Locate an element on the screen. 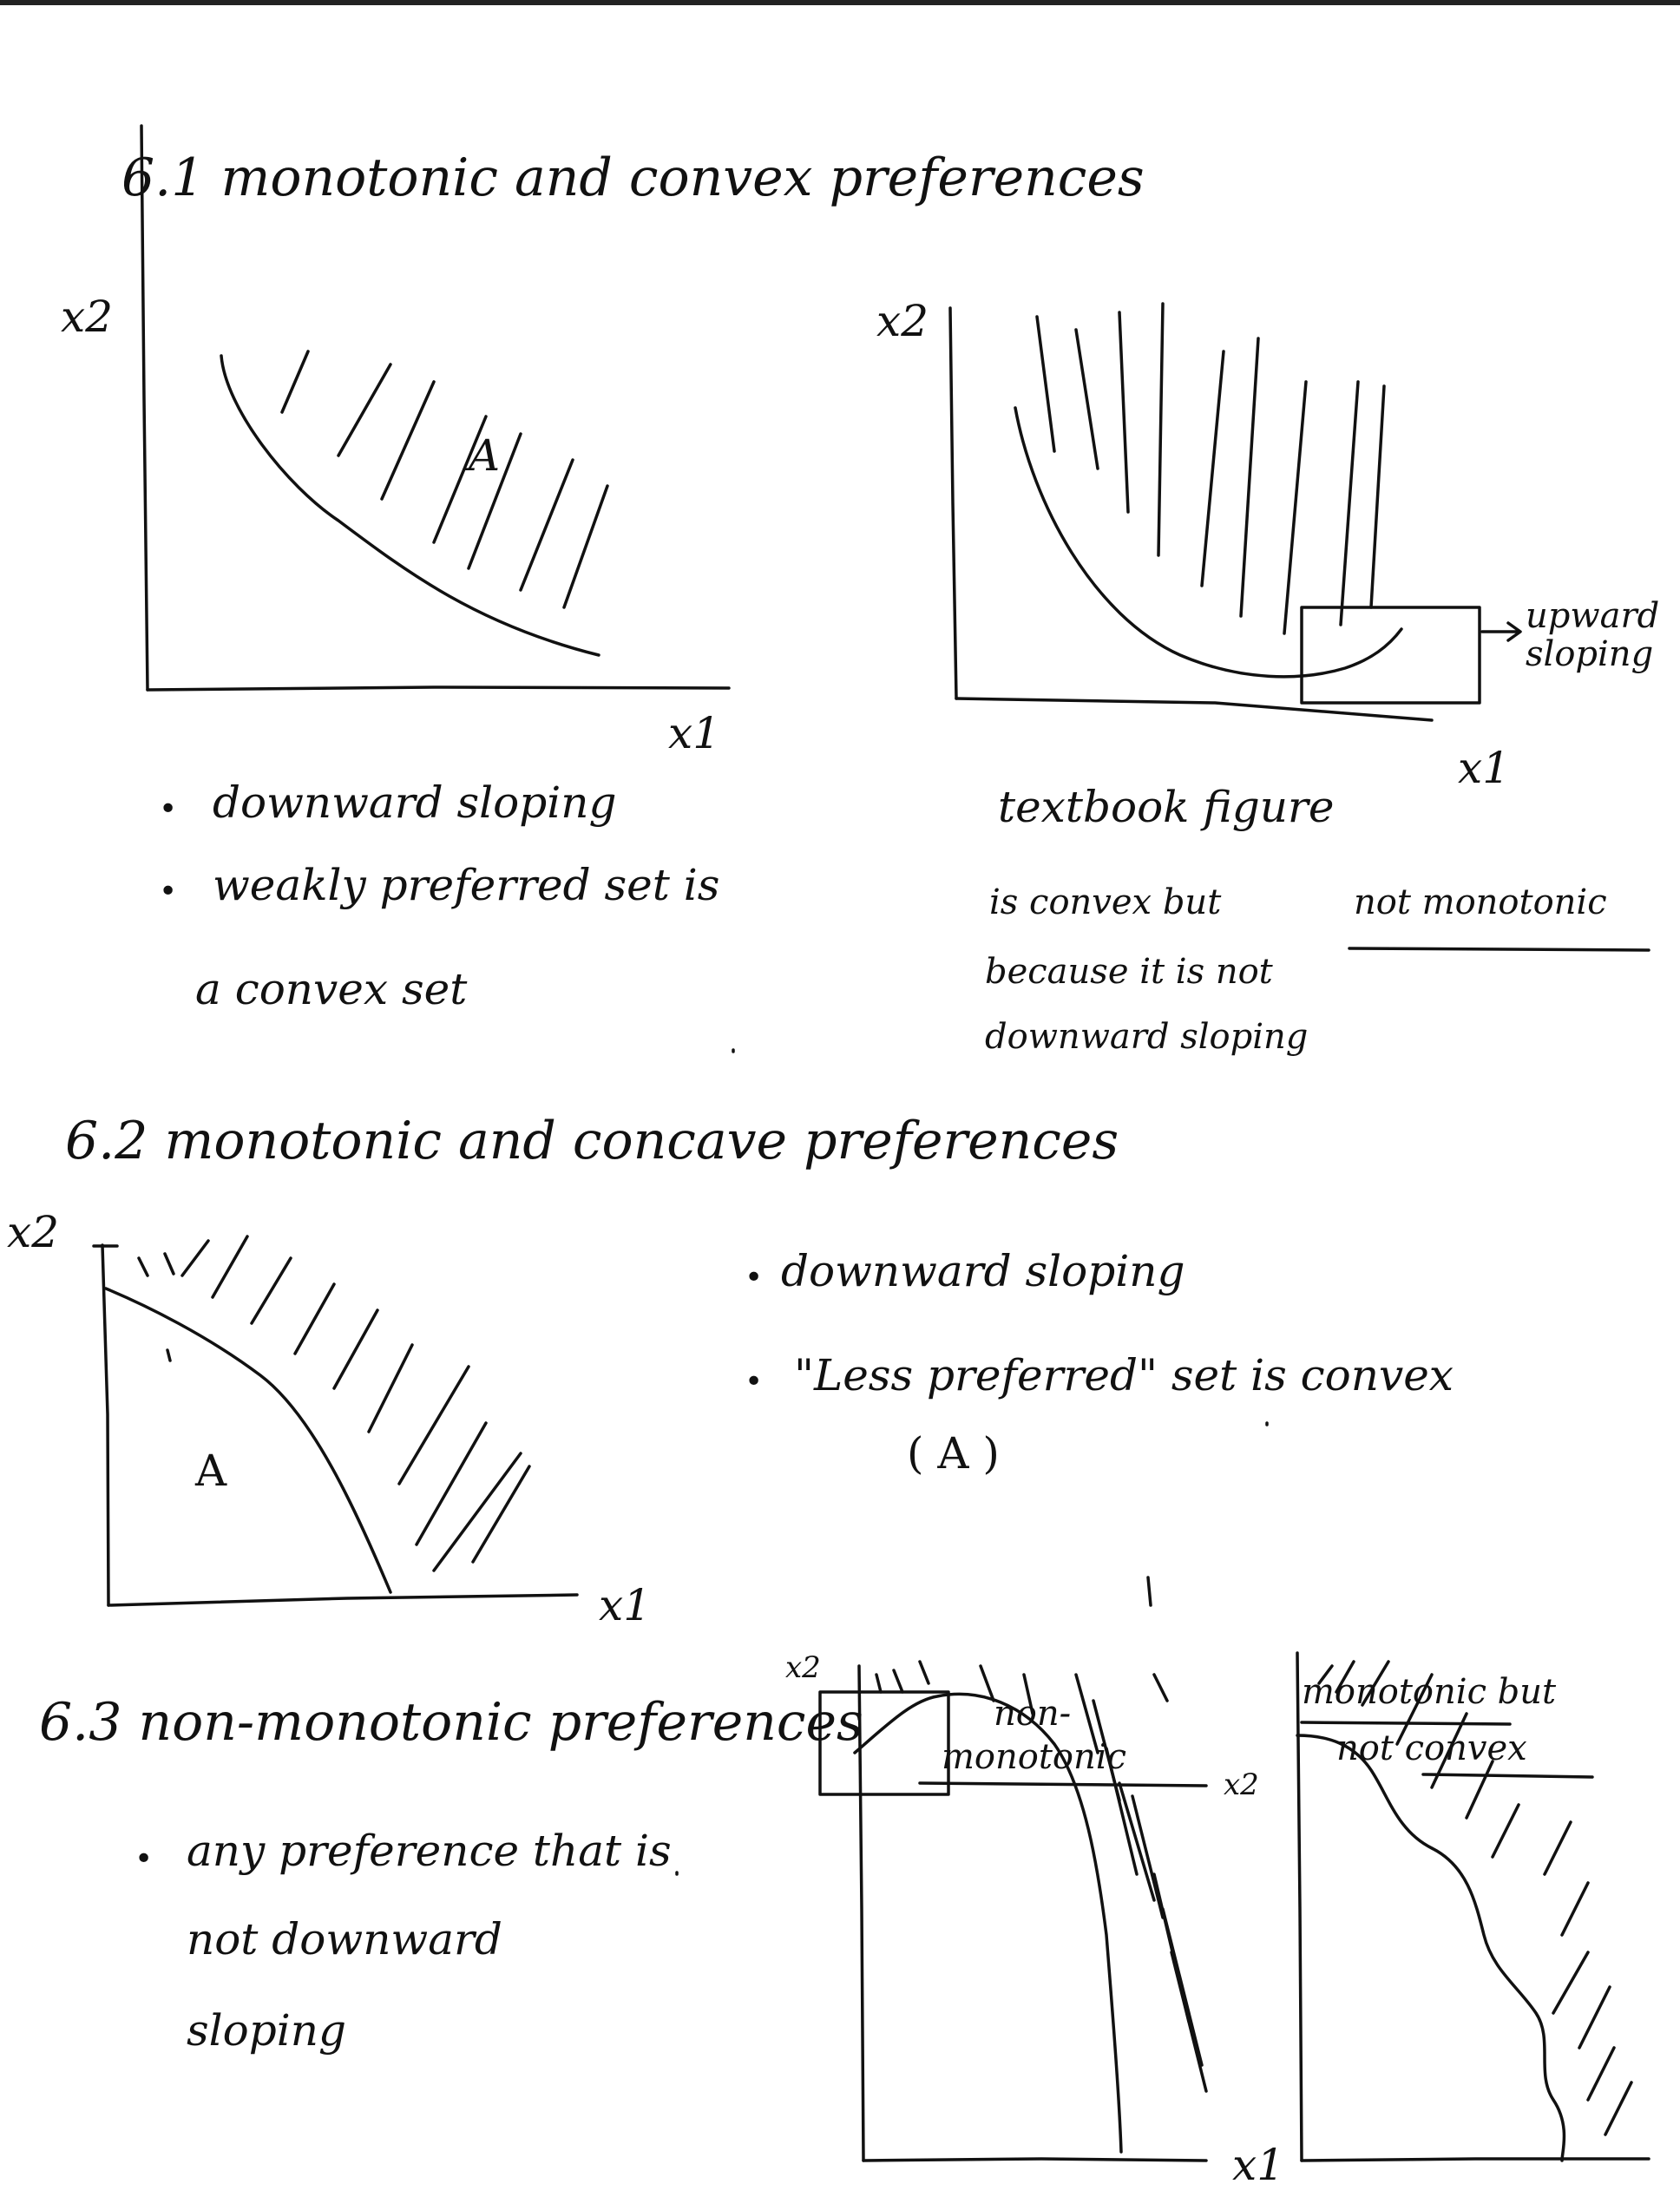 The width and height of the screenshot is (1680, 2197). fig-6-3-x-label: x1 is located at coordinates (1258, 2165).